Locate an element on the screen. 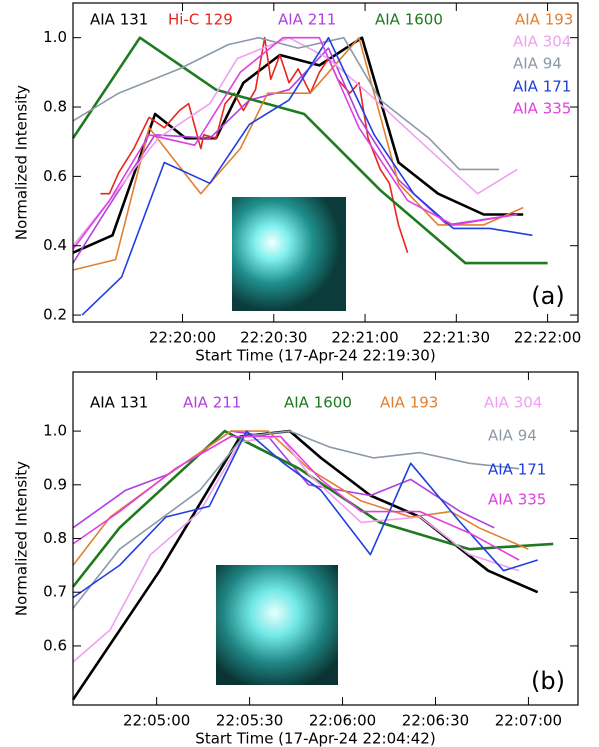 The width and height of the screenshot is (599, 747). x-tick-label: 22:20:00 is located at coordinates (182, 338).